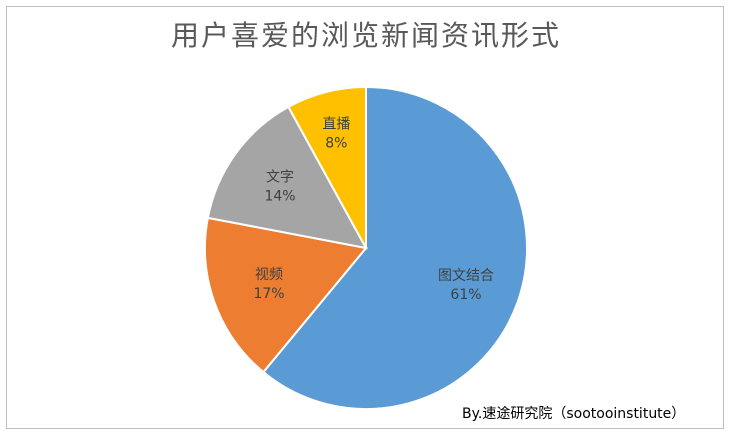  What do you see at coordinates (465, 295) in the screenshot?
I see `slice-value-1: 61%` at bounding box center [465, 295].